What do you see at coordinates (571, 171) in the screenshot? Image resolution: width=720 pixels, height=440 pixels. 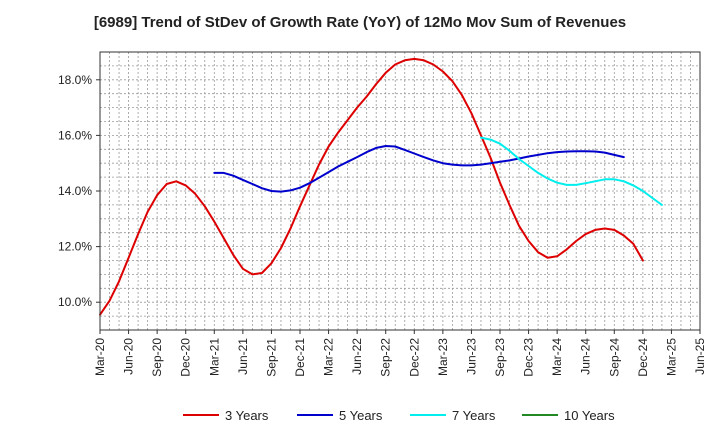 I see `series-line-7-years` at bounding box center [571, 171].